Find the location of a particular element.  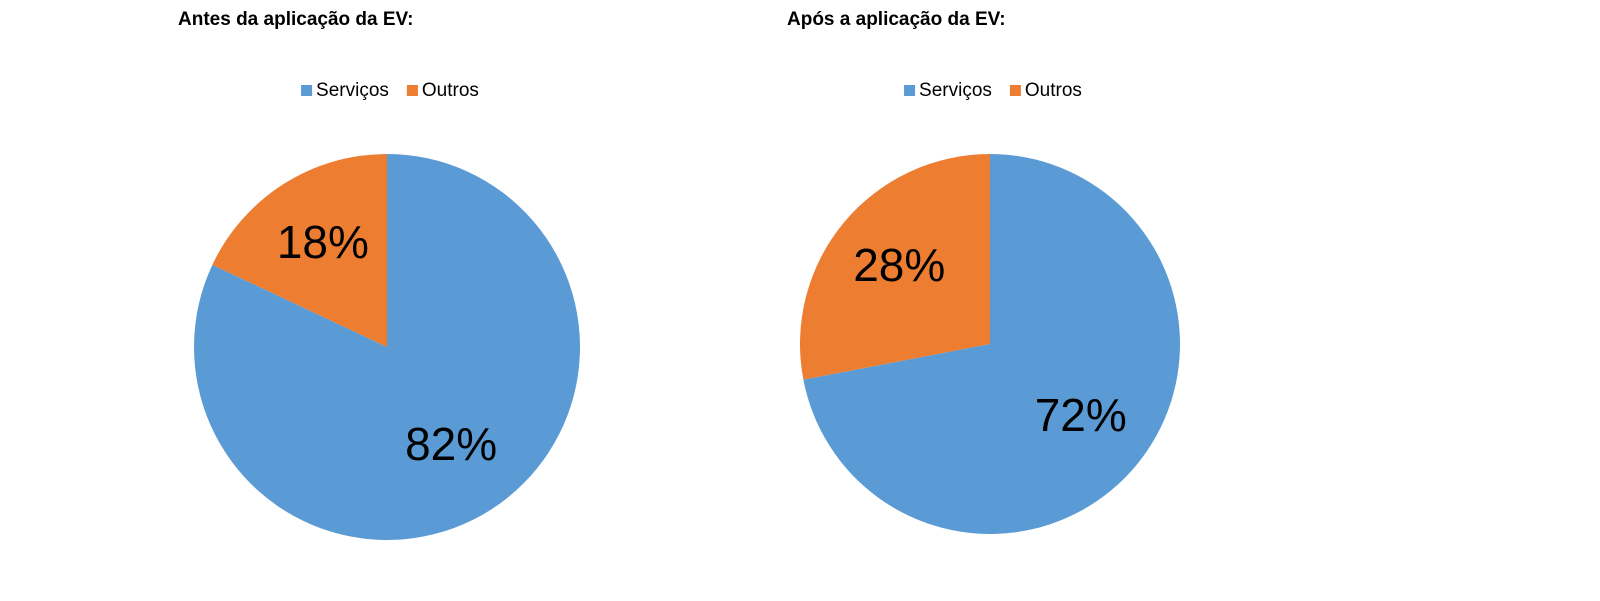

data-label: 82% is located at coordinates (451, 444).